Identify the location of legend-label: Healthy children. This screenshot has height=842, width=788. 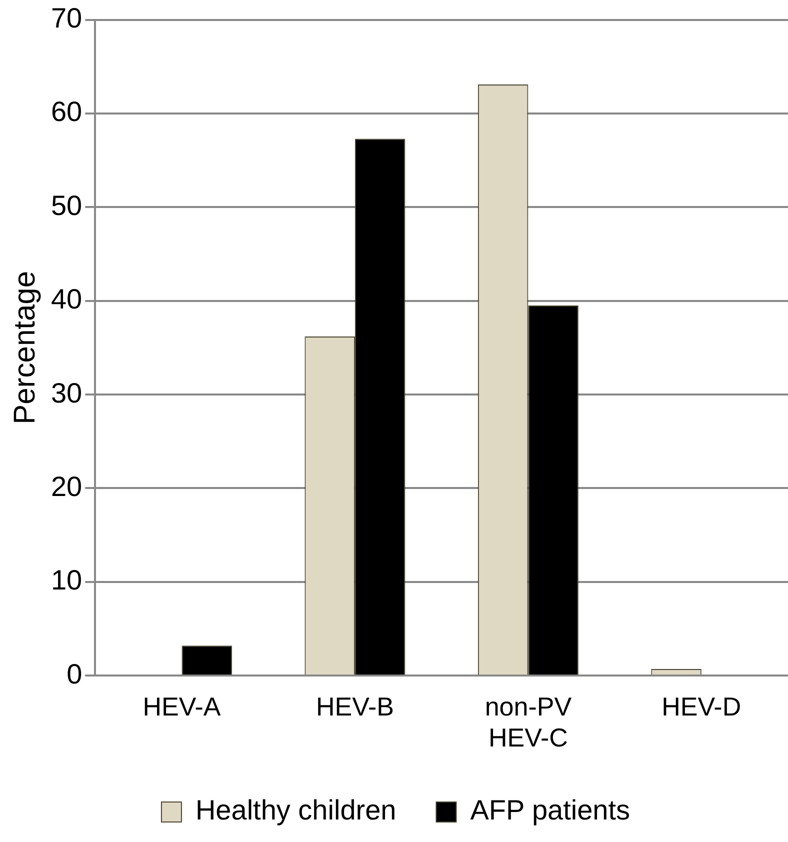
(295, 810).